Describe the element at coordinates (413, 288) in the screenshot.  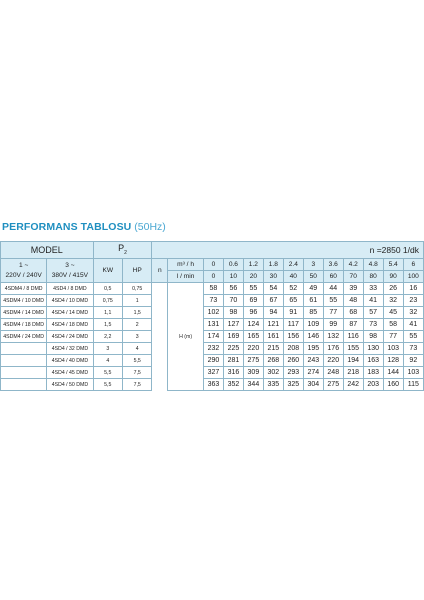
I see `head-value: 16` at that location.